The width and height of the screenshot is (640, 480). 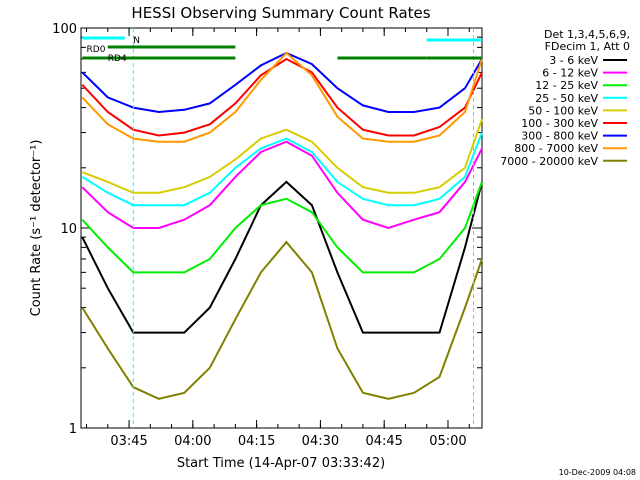 What do you see at coordinates (36, 228) in the screenshot?
I see `y-axis-title: Count Rate (s⁻¹ detector⁻¹)` at bounding box center [36, 228].